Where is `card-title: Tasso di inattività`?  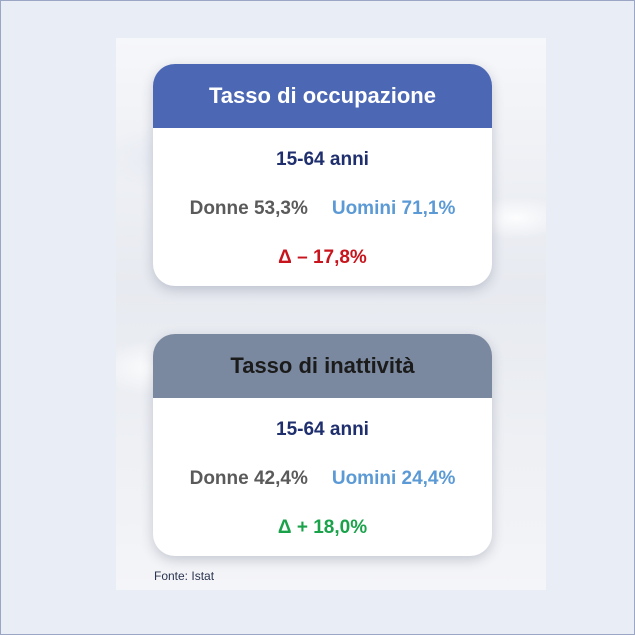
card-title: Tasso di inattività is located at coordinates (322, 366).